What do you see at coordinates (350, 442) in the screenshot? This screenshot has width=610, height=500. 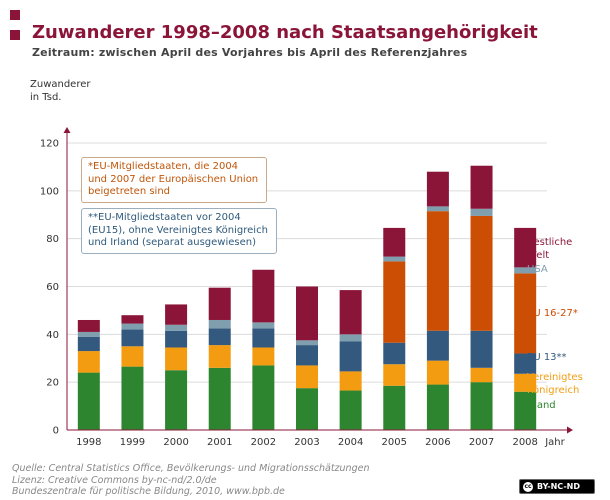 I see `x-tick-label: 2004` at bounding box center [350, 442].